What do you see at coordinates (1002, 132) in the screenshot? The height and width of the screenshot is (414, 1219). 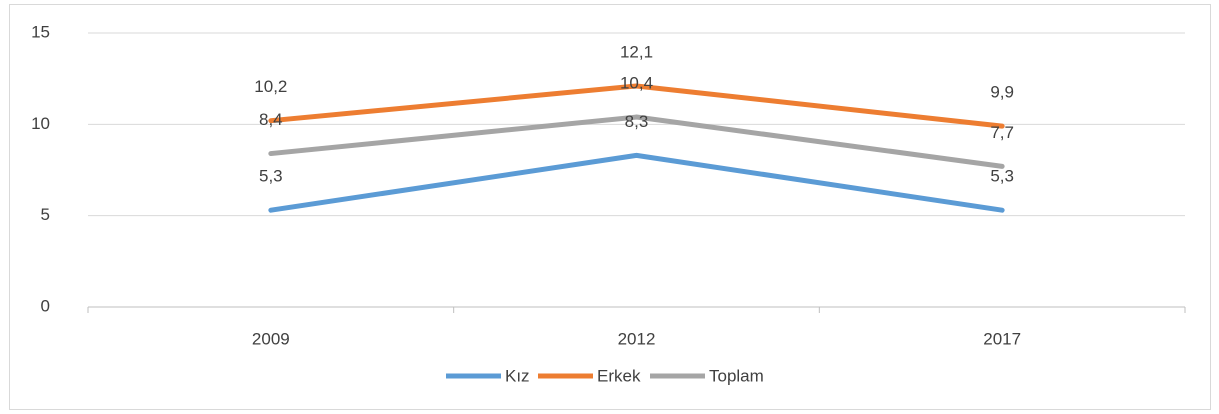 I see `data-label: 7,7` at bounding box center [1002, 132].